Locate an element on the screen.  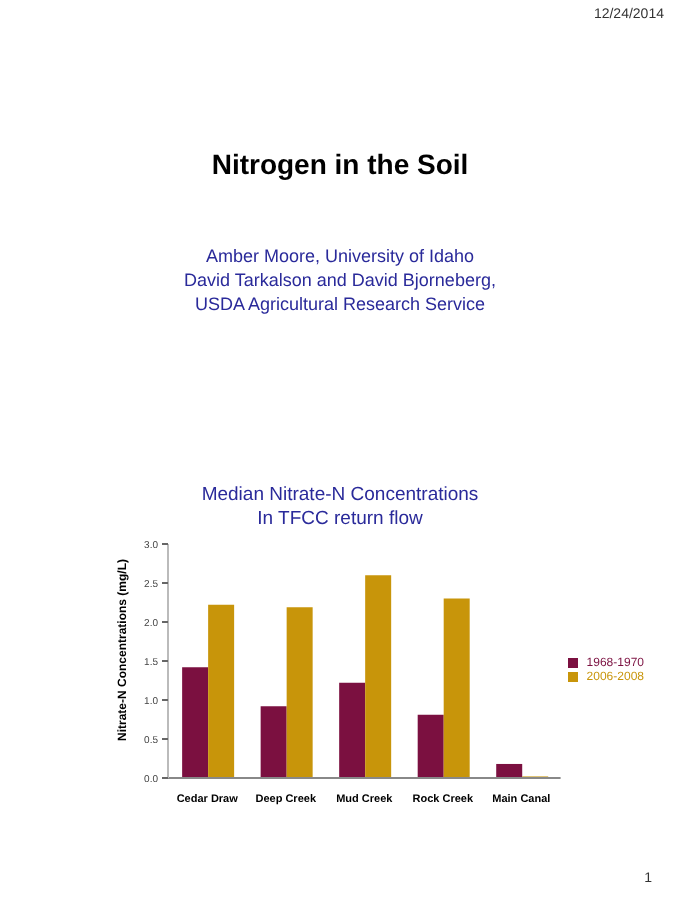
text: Nitrogen in the Soil is located at coordinates (340, 164).